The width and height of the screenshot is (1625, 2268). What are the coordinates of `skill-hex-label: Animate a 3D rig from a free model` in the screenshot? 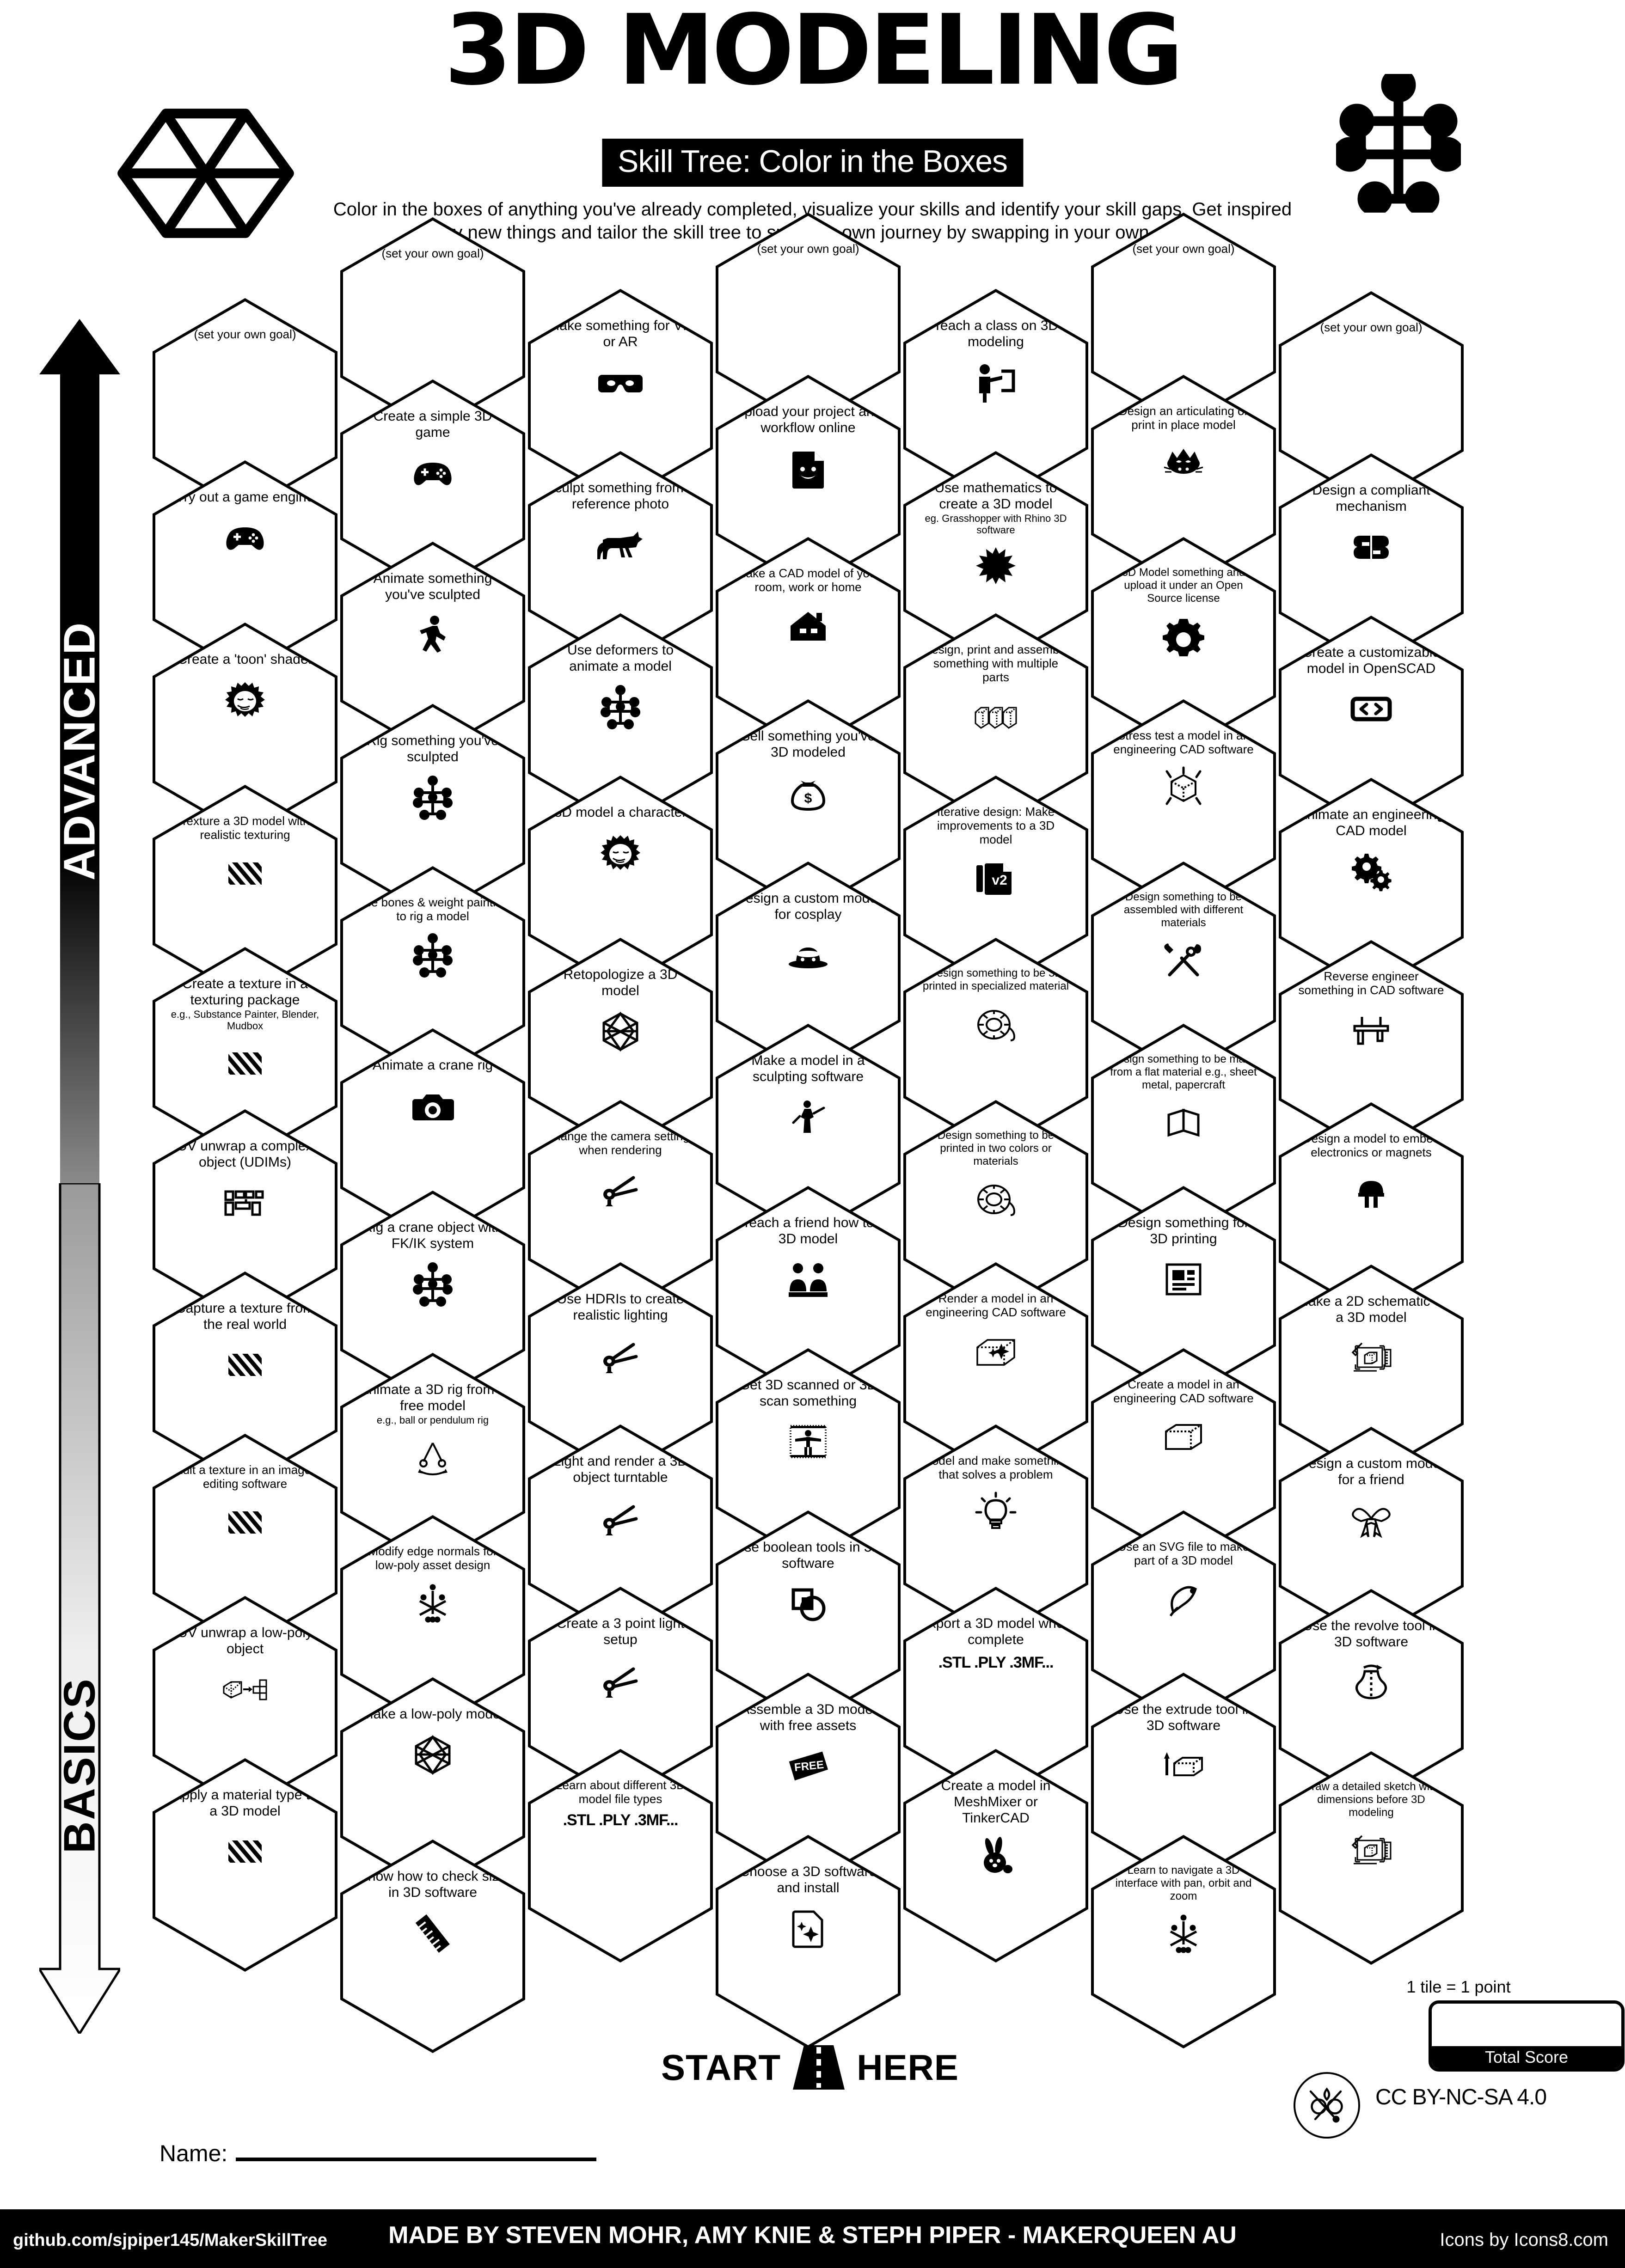 It's located at (432, 1397).